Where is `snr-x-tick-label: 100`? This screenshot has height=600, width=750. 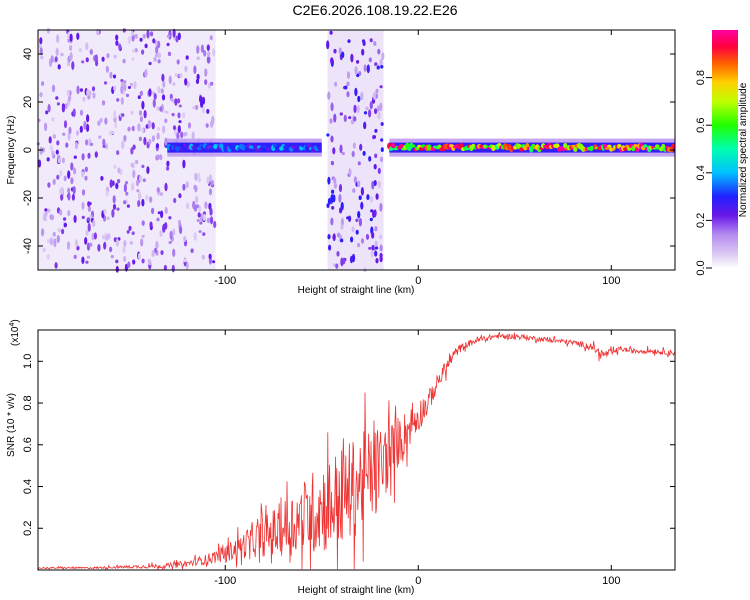 snr-x-tick-label: 100 is located at coordinates (611, 581).